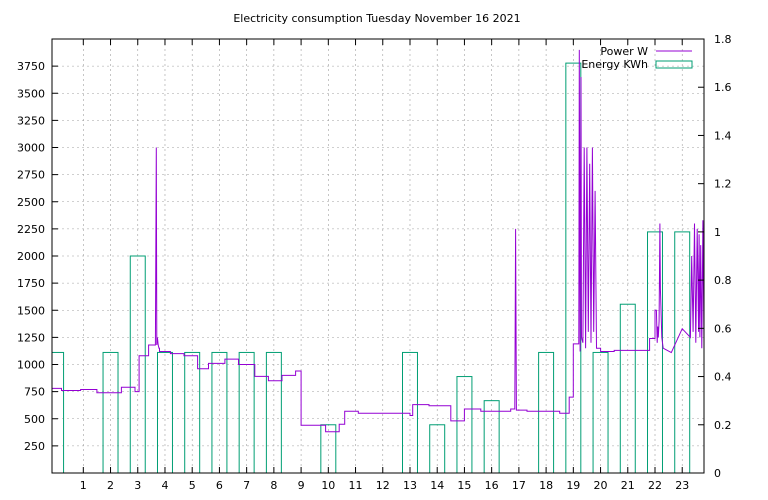 Image resolution: width=768 pixels, height=500 pixels. What do you see at coordinates (219, 485) in the screenshot?
I see `x-tick-label: 6` at bounding box center [219, 485].